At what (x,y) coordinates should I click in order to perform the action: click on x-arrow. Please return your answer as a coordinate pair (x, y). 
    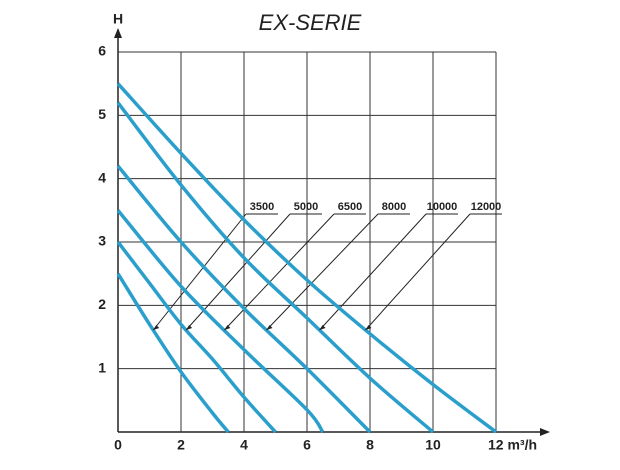
    Looking at the image, I should click on (545, 432).